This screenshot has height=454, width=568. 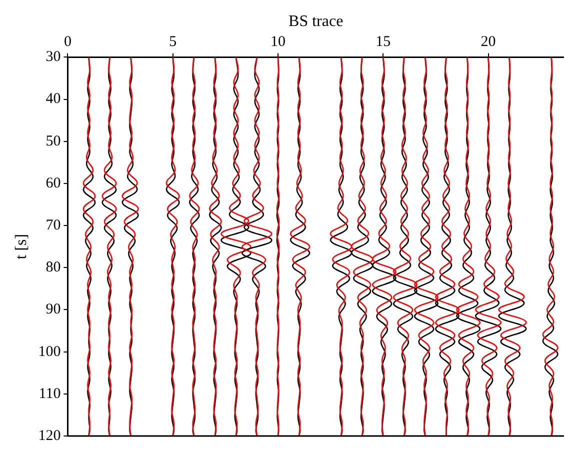 I want to click on x-axis-title: BS trace, so click(x=316, y=21).